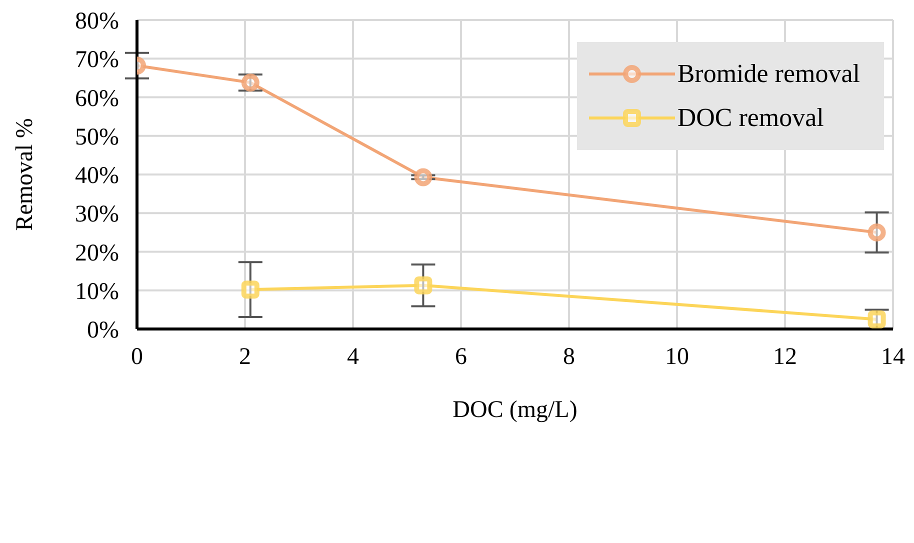 The height and width of the screenshot is (543, 914). What do you see at coordinates (750, 118) in the screenshot?
I see `legend-label: DOC removal` at bounding box center [750, 118].